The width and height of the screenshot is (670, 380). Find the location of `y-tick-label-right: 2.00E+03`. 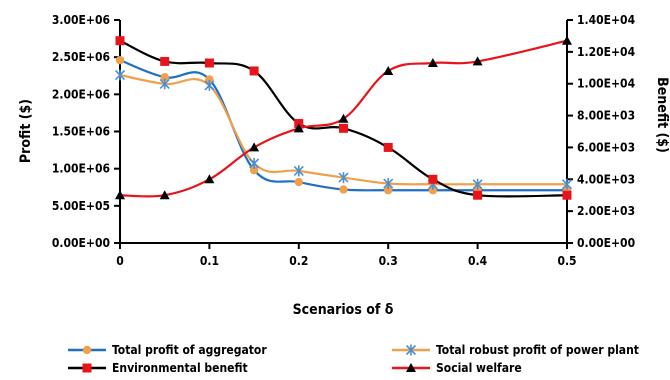

y-tick-label-right: 2.00E+03 is located at coordinates (606, 211).